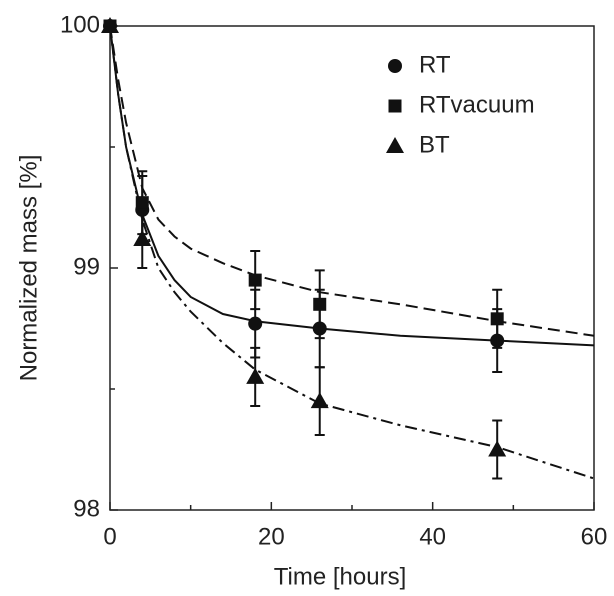 The height and width of the screenshot is (596, 614). Describe the element at coordinates (594, 536) in the screenshot. I see `x-tick-label: 60` at that location.